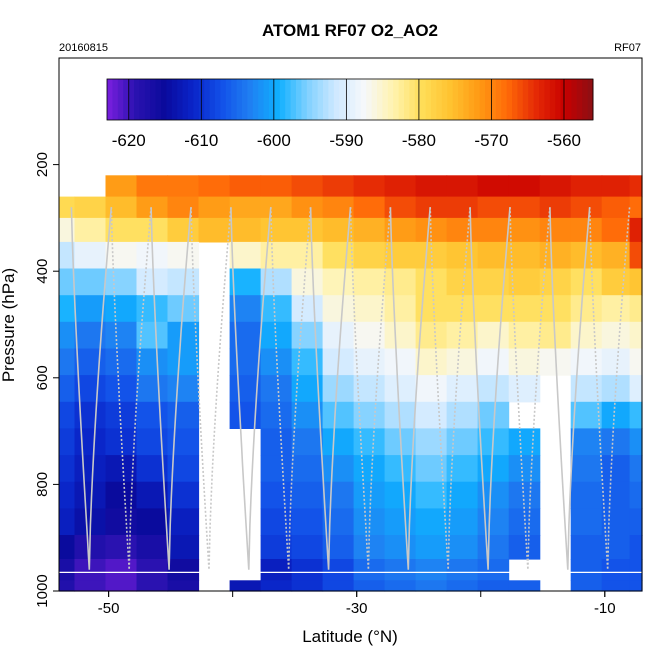 This screenshot has height=650, width=650. What do you see at coordinates (201, 140) in the screenshot?
I see `colorbar-tick-label: -610` at bounding box center [201, 140].